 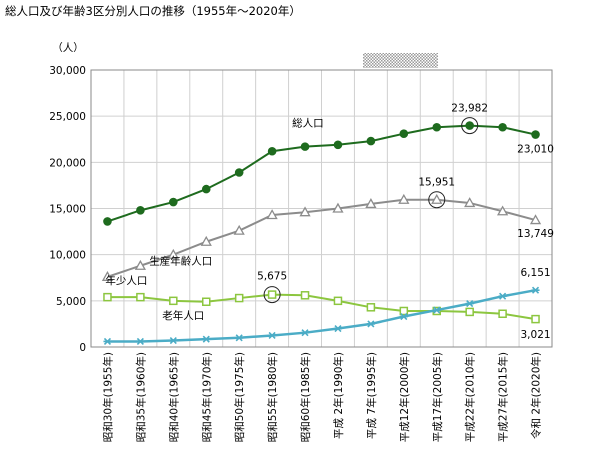 I want to click on y-tick-label: 30,000, so click(x=67, y=71).